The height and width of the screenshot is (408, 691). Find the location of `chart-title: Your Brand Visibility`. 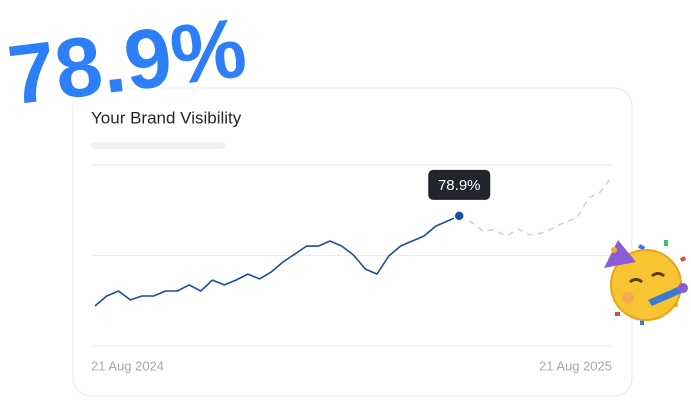

chart-title: Your Brand Visibility is located at coordinates (166, 117).